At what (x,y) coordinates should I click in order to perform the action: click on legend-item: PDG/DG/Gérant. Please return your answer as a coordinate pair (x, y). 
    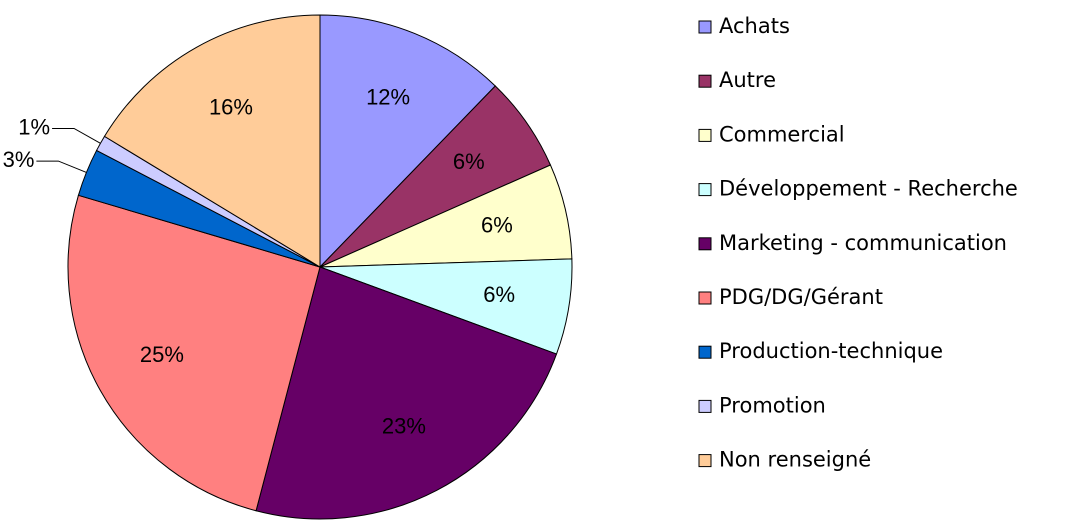
    Looking at the image, I should click on (790, 297).